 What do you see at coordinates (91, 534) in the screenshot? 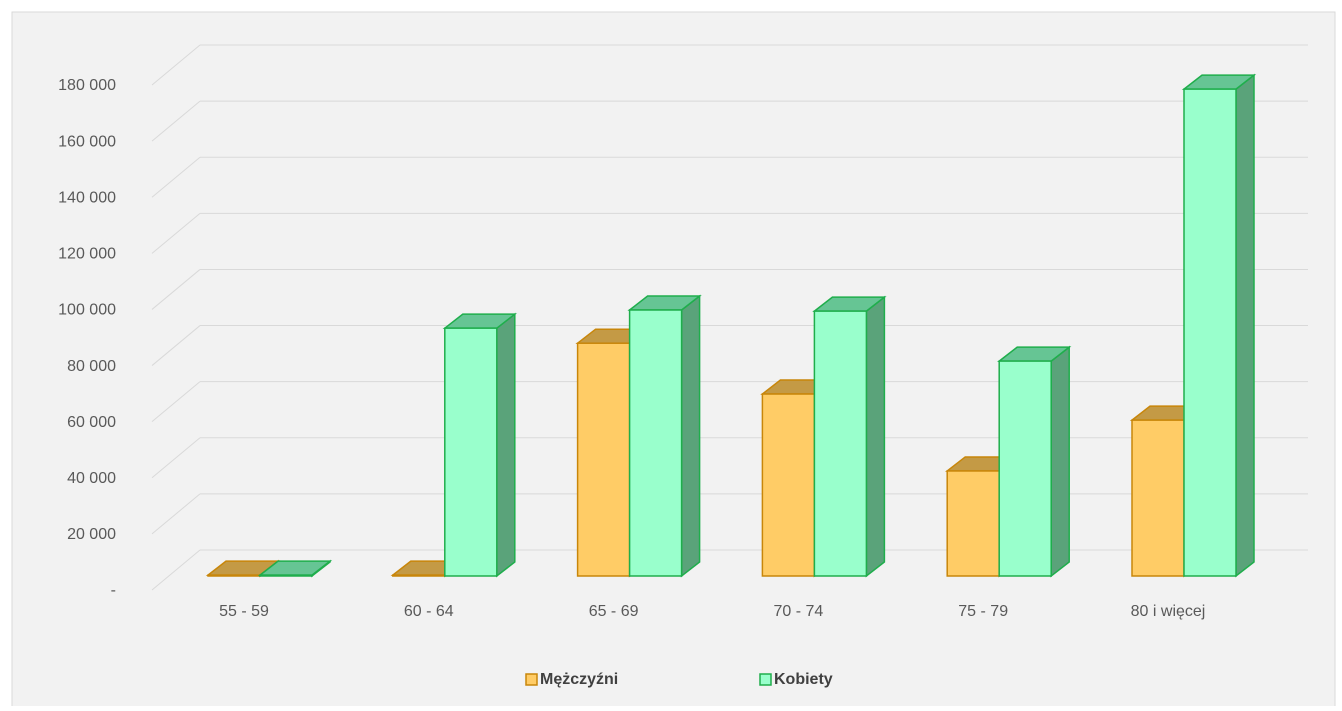
I see `y-tick-label: 20 000` at bounding box center [91, 534].